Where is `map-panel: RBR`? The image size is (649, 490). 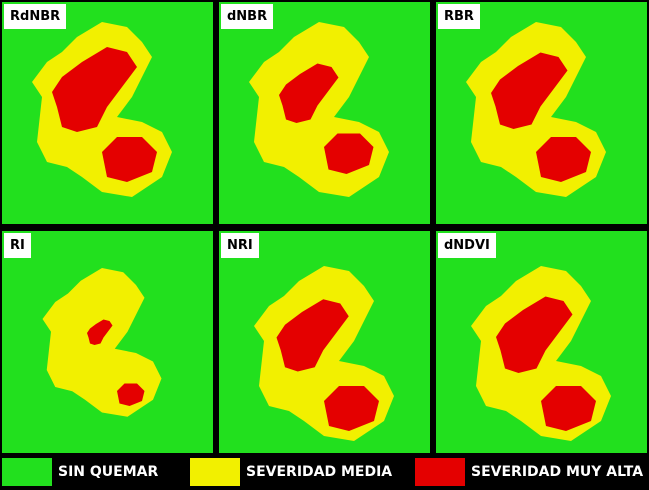
map-panel: RBR is located at coordinates (541, 113).